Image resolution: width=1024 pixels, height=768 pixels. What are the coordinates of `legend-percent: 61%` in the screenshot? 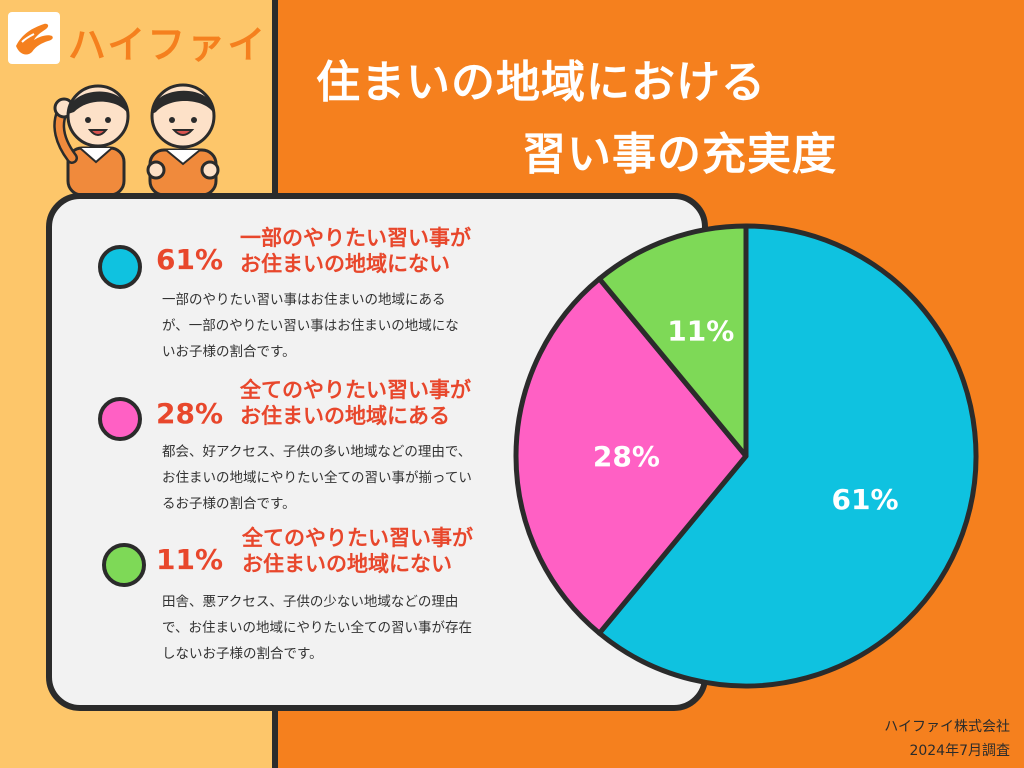 It's located at (190, 259).